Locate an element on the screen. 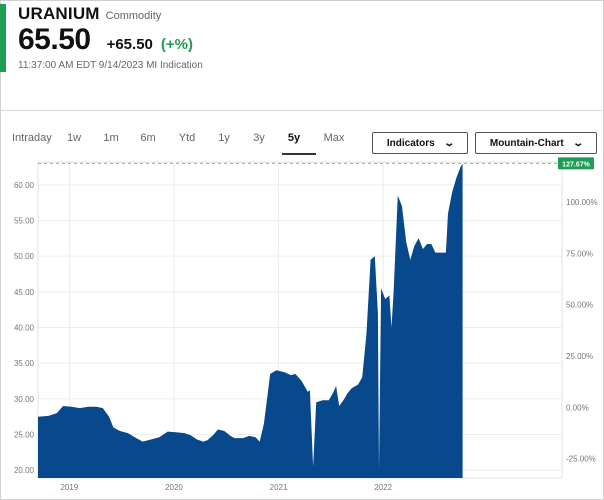  tab-ytd: Ytd is located at coordinates (187, 138).